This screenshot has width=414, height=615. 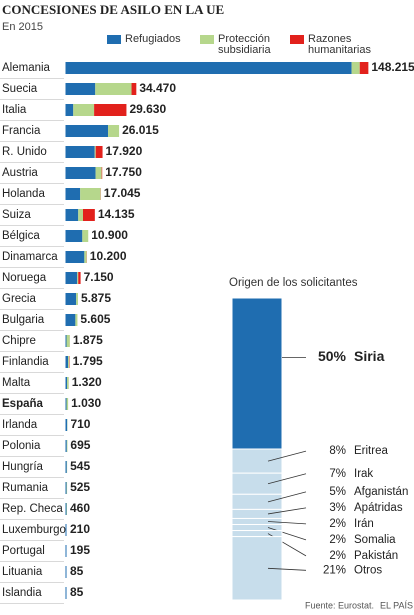 What do you see at coordinates (244, 44) in the screenshot?
I see `legend-label: Protección subsidiaria` at bounding box center [244, 44].